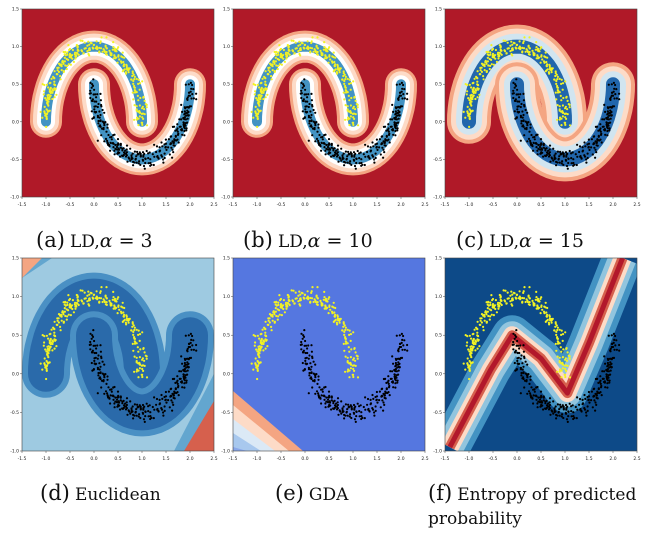  What do you see at coordinates (93, 205) in the screenshot?
I see `panel-a-xtick-label: 0.0` at bounding box center [93, 205].